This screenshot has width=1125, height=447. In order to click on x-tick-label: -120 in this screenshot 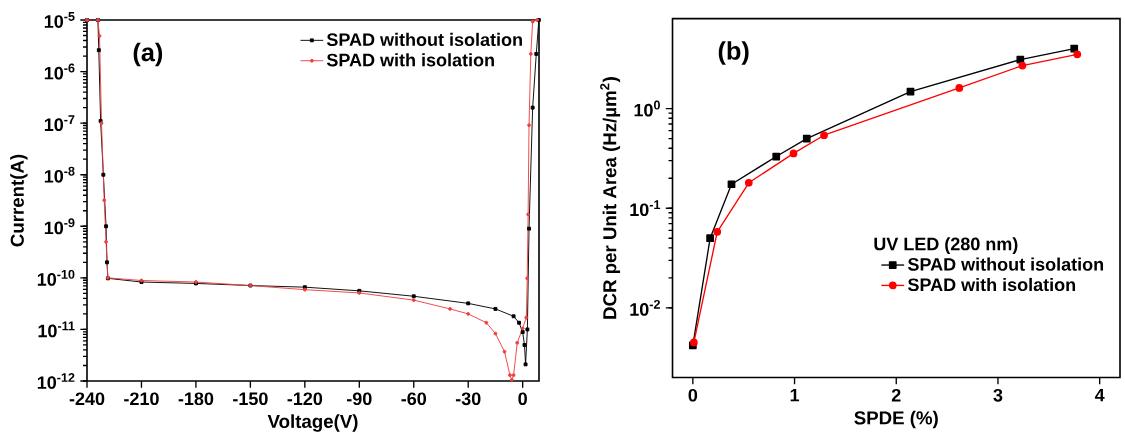, I will do `click(305, 399)`.